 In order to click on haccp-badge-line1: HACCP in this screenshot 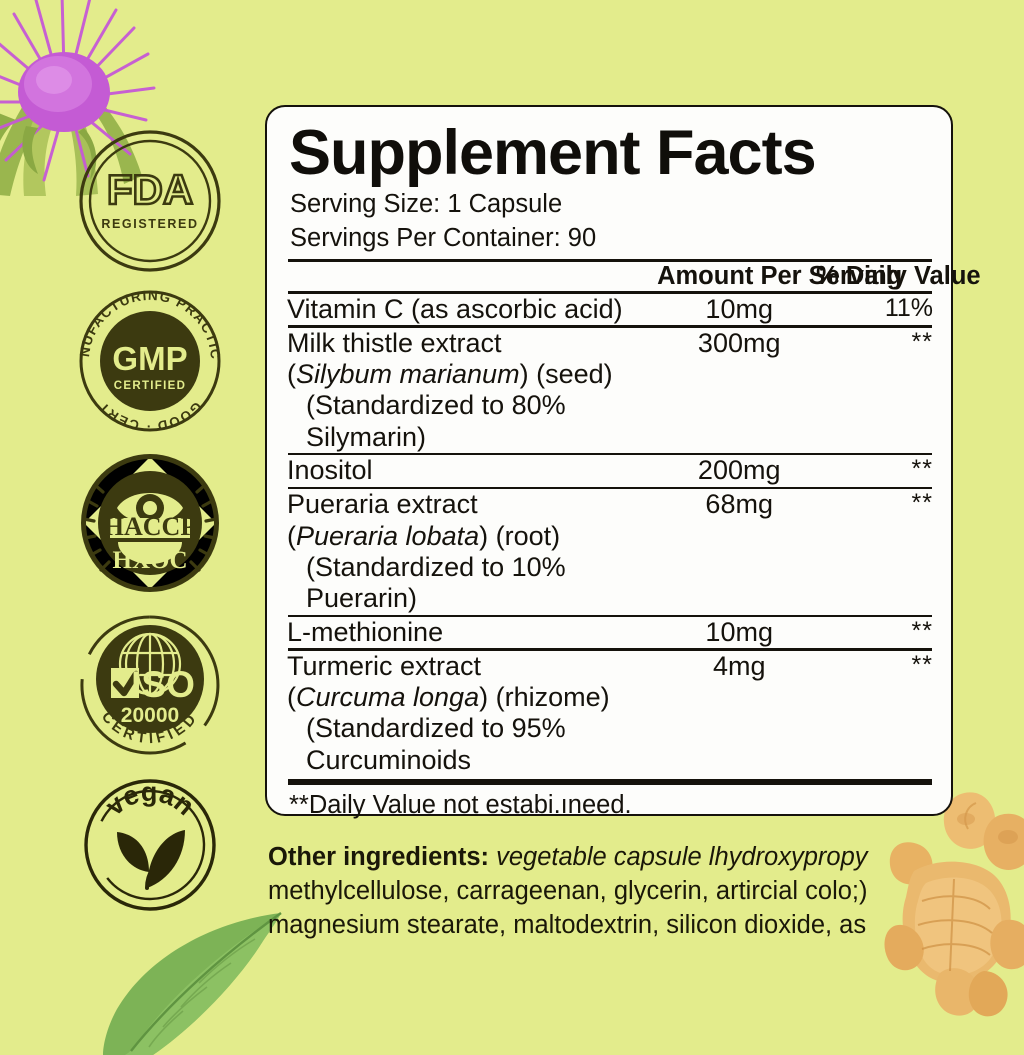, I will do `click(149, 526)`.